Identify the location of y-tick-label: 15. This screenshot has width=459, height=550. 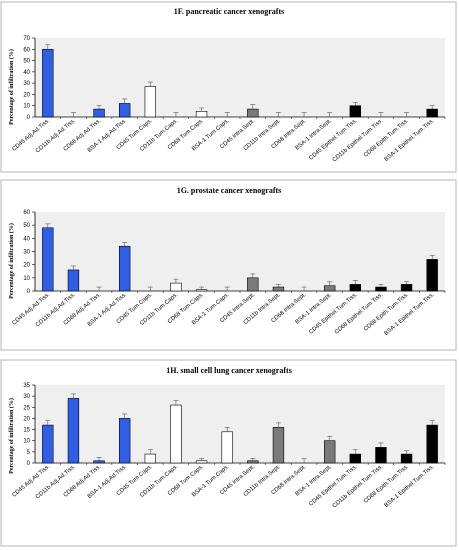
(26, 431).